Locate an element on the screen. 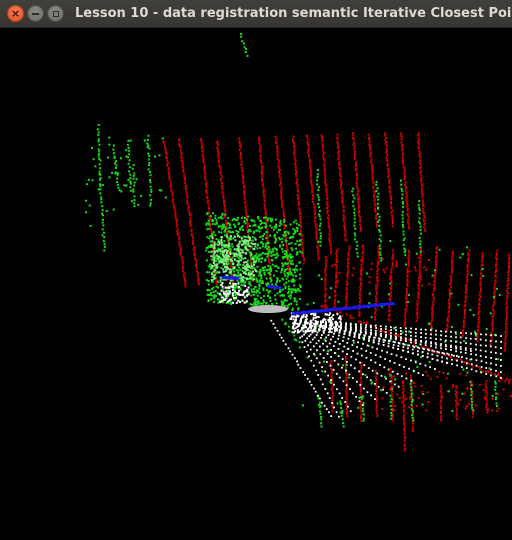 This screenshot has height=540, width=512. close-icon: × is located at coordinates (15, 13).